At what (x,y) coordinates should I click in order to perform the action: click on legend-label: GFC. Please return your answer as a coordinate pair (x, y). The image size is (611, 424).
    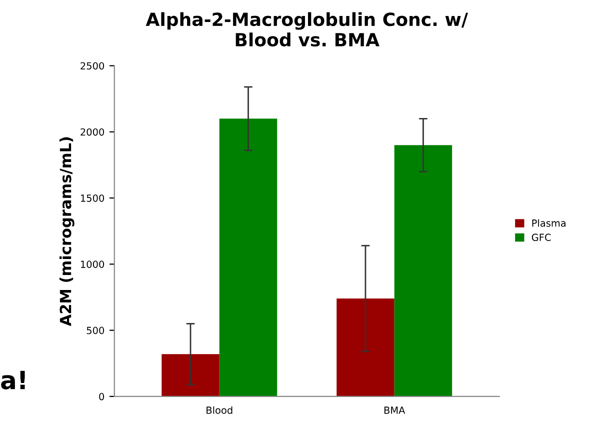
    Looking at the image, I should click on (541, 238).